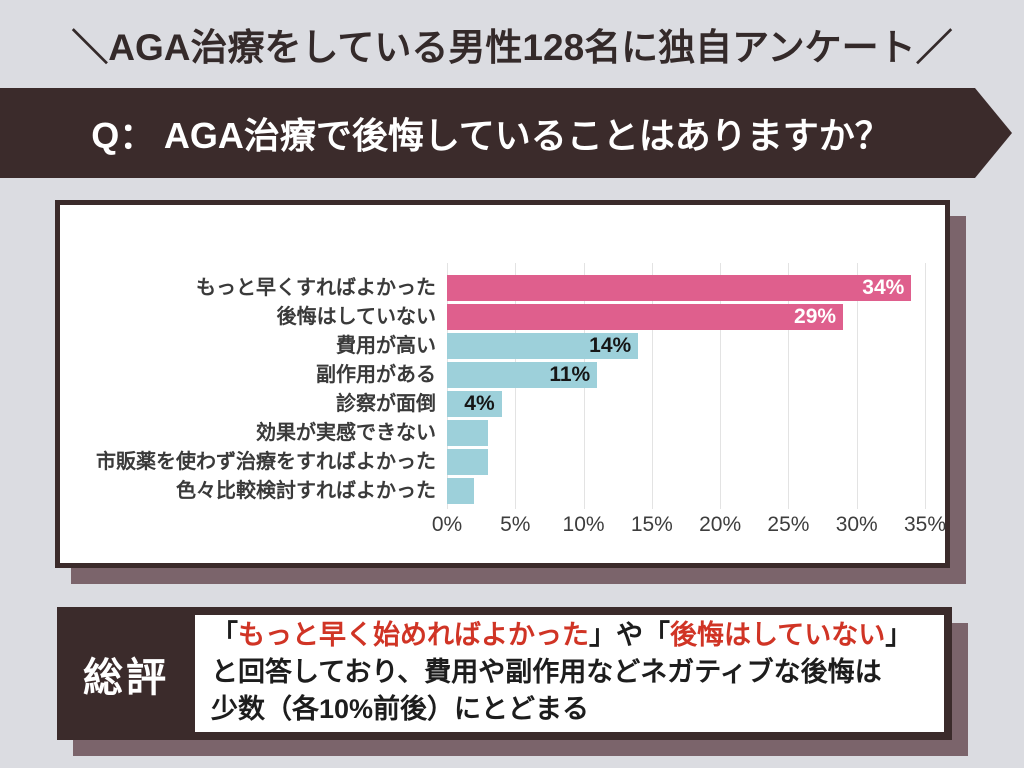 This screenshot has height=768, width=1024. Describe the element at coordinates (883, 287) in the screenshot. I see `bar-value-label: 34%` at that location.